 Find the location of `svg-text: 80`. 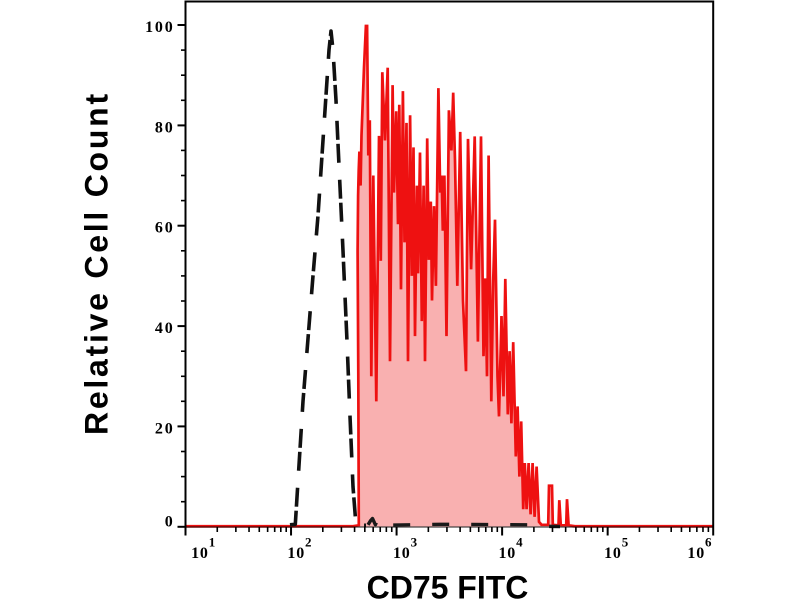

svg-text: 80 is located at coordinates (165, 127).